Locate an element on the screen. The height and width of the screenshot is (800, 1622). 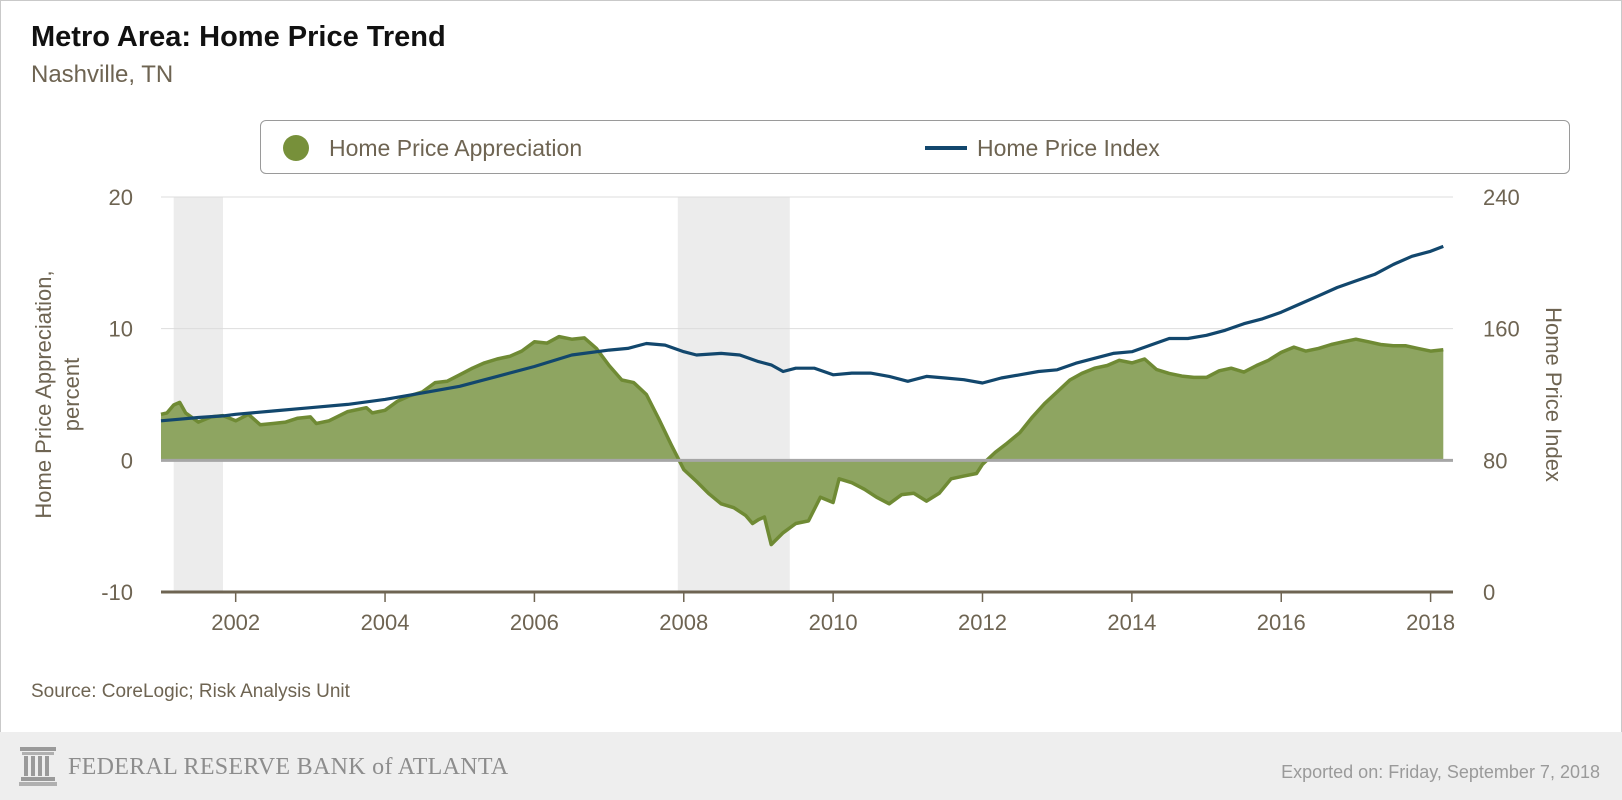
legend-label-index: Home Price Index is located at coordinates (1068, 147).